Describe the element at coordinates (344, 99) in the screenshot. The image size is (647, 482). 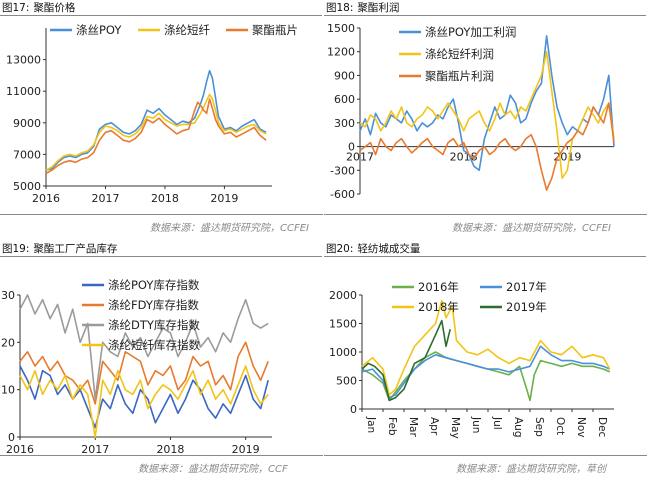
I see `y-tick-label: 600` at that location.